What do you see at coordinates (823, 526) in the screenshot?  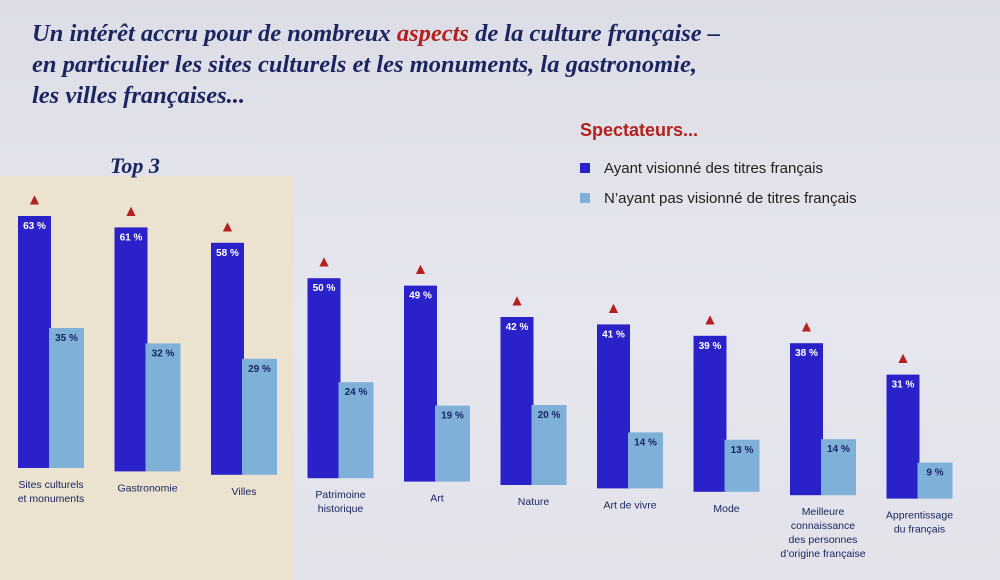 I see `category-label-line: connaissance` at bounding box center [823, 526].